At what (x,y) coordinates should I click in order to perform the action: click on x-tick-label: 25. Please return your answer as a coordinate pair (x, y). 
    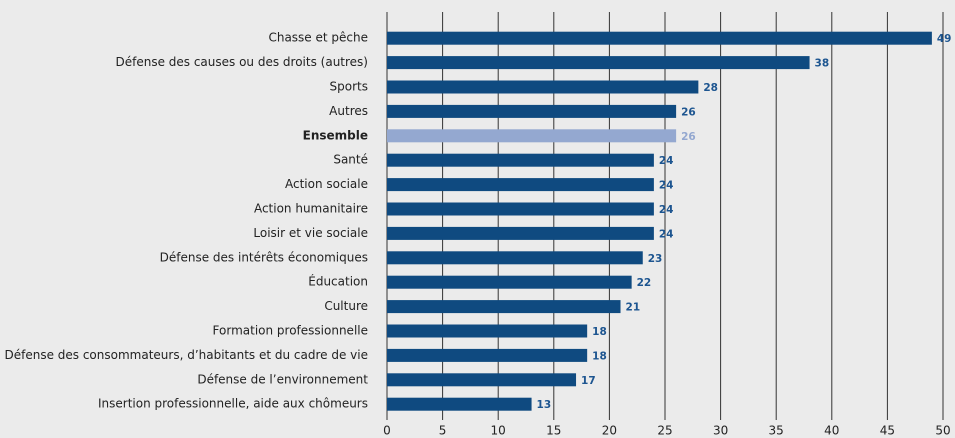
    Looking at the image, I should click on (664, 431).